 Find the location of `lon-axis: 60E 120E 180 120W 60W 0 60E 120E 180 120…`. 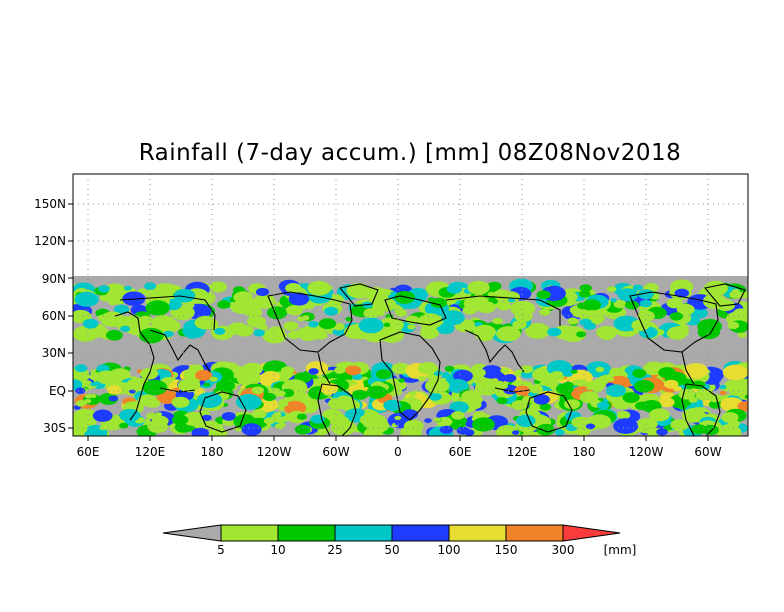

lon-axis: 60E 120E 180 120W 60W 0 60E 120E 180 120… is located at coordinates (399, 452).